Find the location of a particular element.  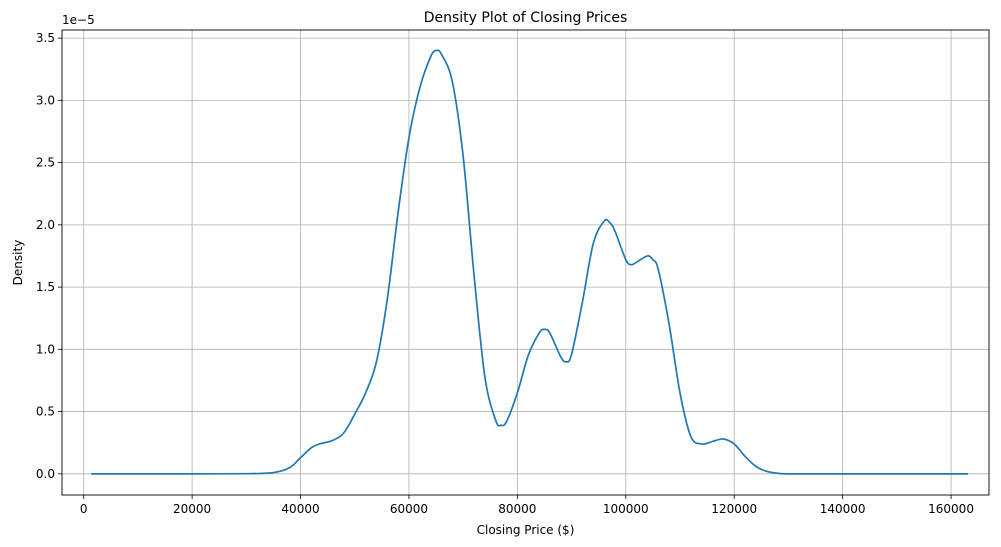

y-scale-offset-label: 1e−5 is located at coordinates (78, 20).